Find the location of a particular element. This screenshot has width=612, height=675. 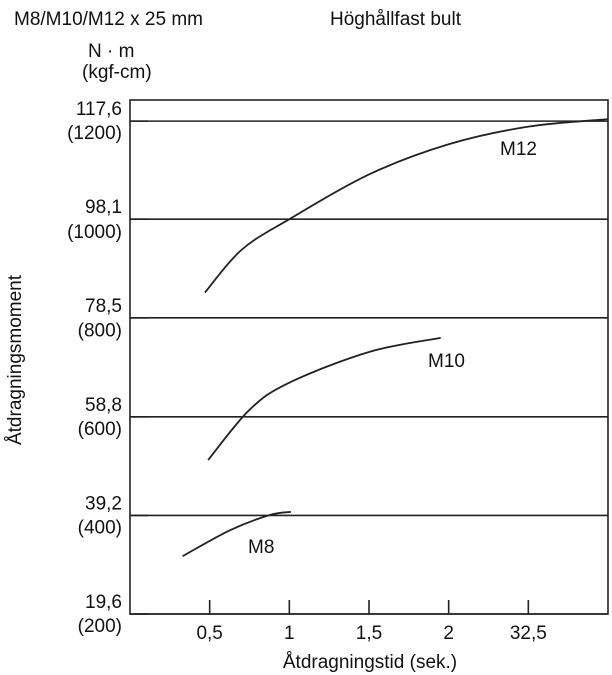

chart-subtitle: Höghållfast bult is located at coordinates (396, 19).